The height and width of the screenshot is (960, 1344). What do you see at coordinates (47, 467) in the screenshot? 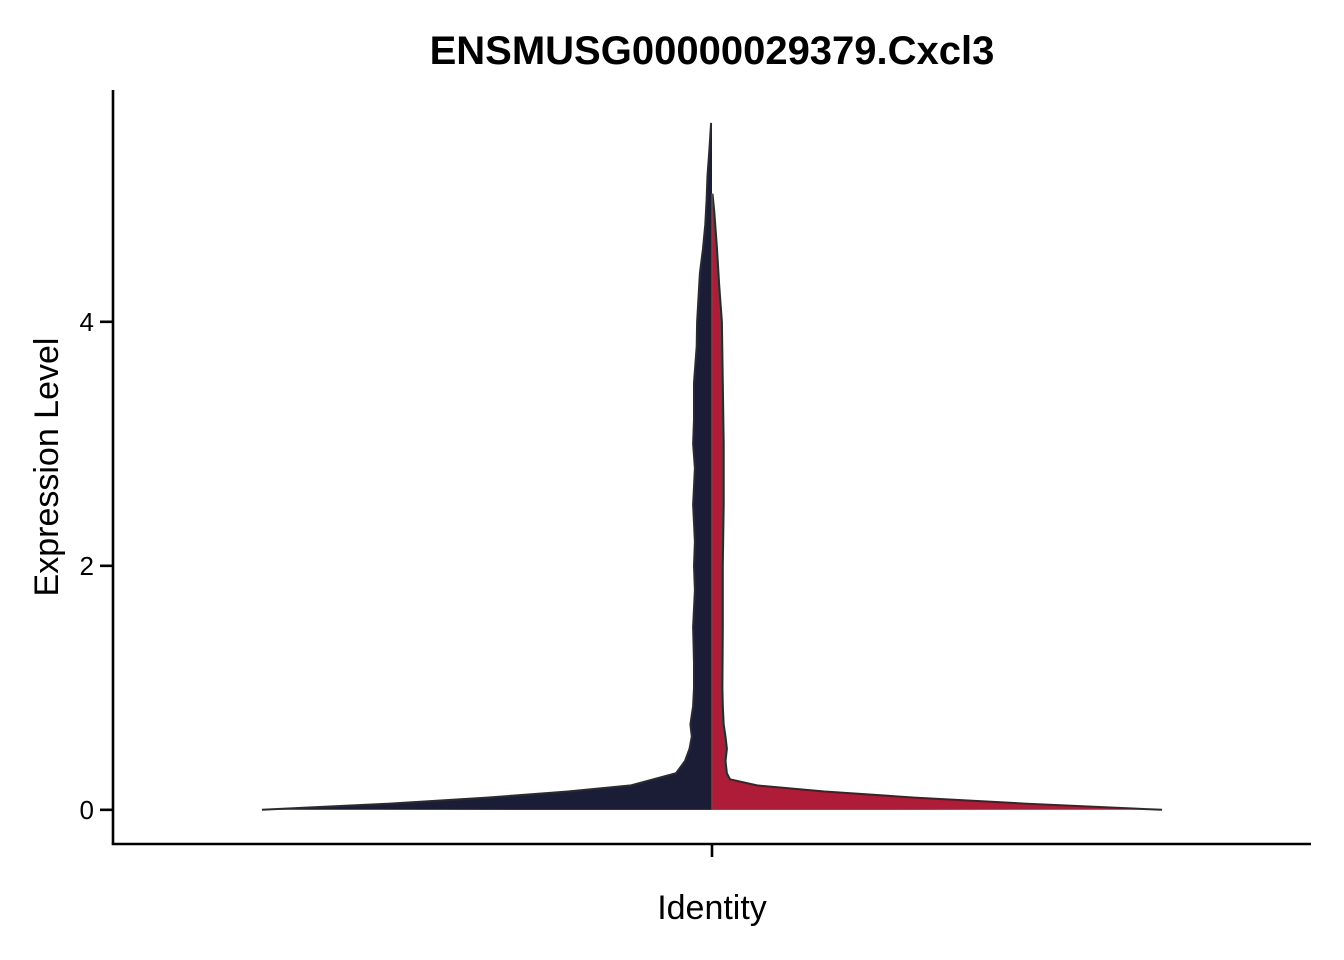
I see `y-axis-label: Expression Level` at bounding box center [47, 467].